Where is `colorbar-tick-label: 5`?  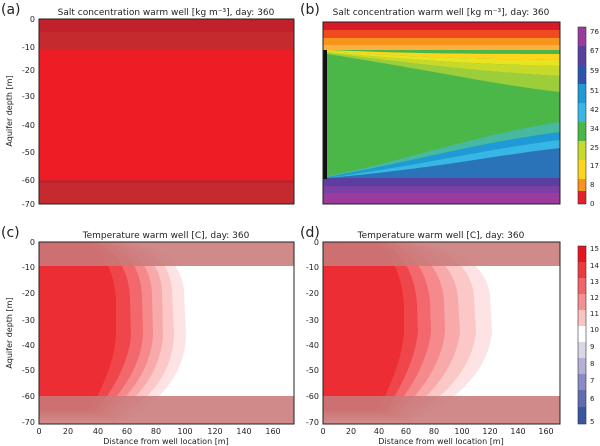
colorbar-tick-label: 5 is located at coordinates (592, 422).